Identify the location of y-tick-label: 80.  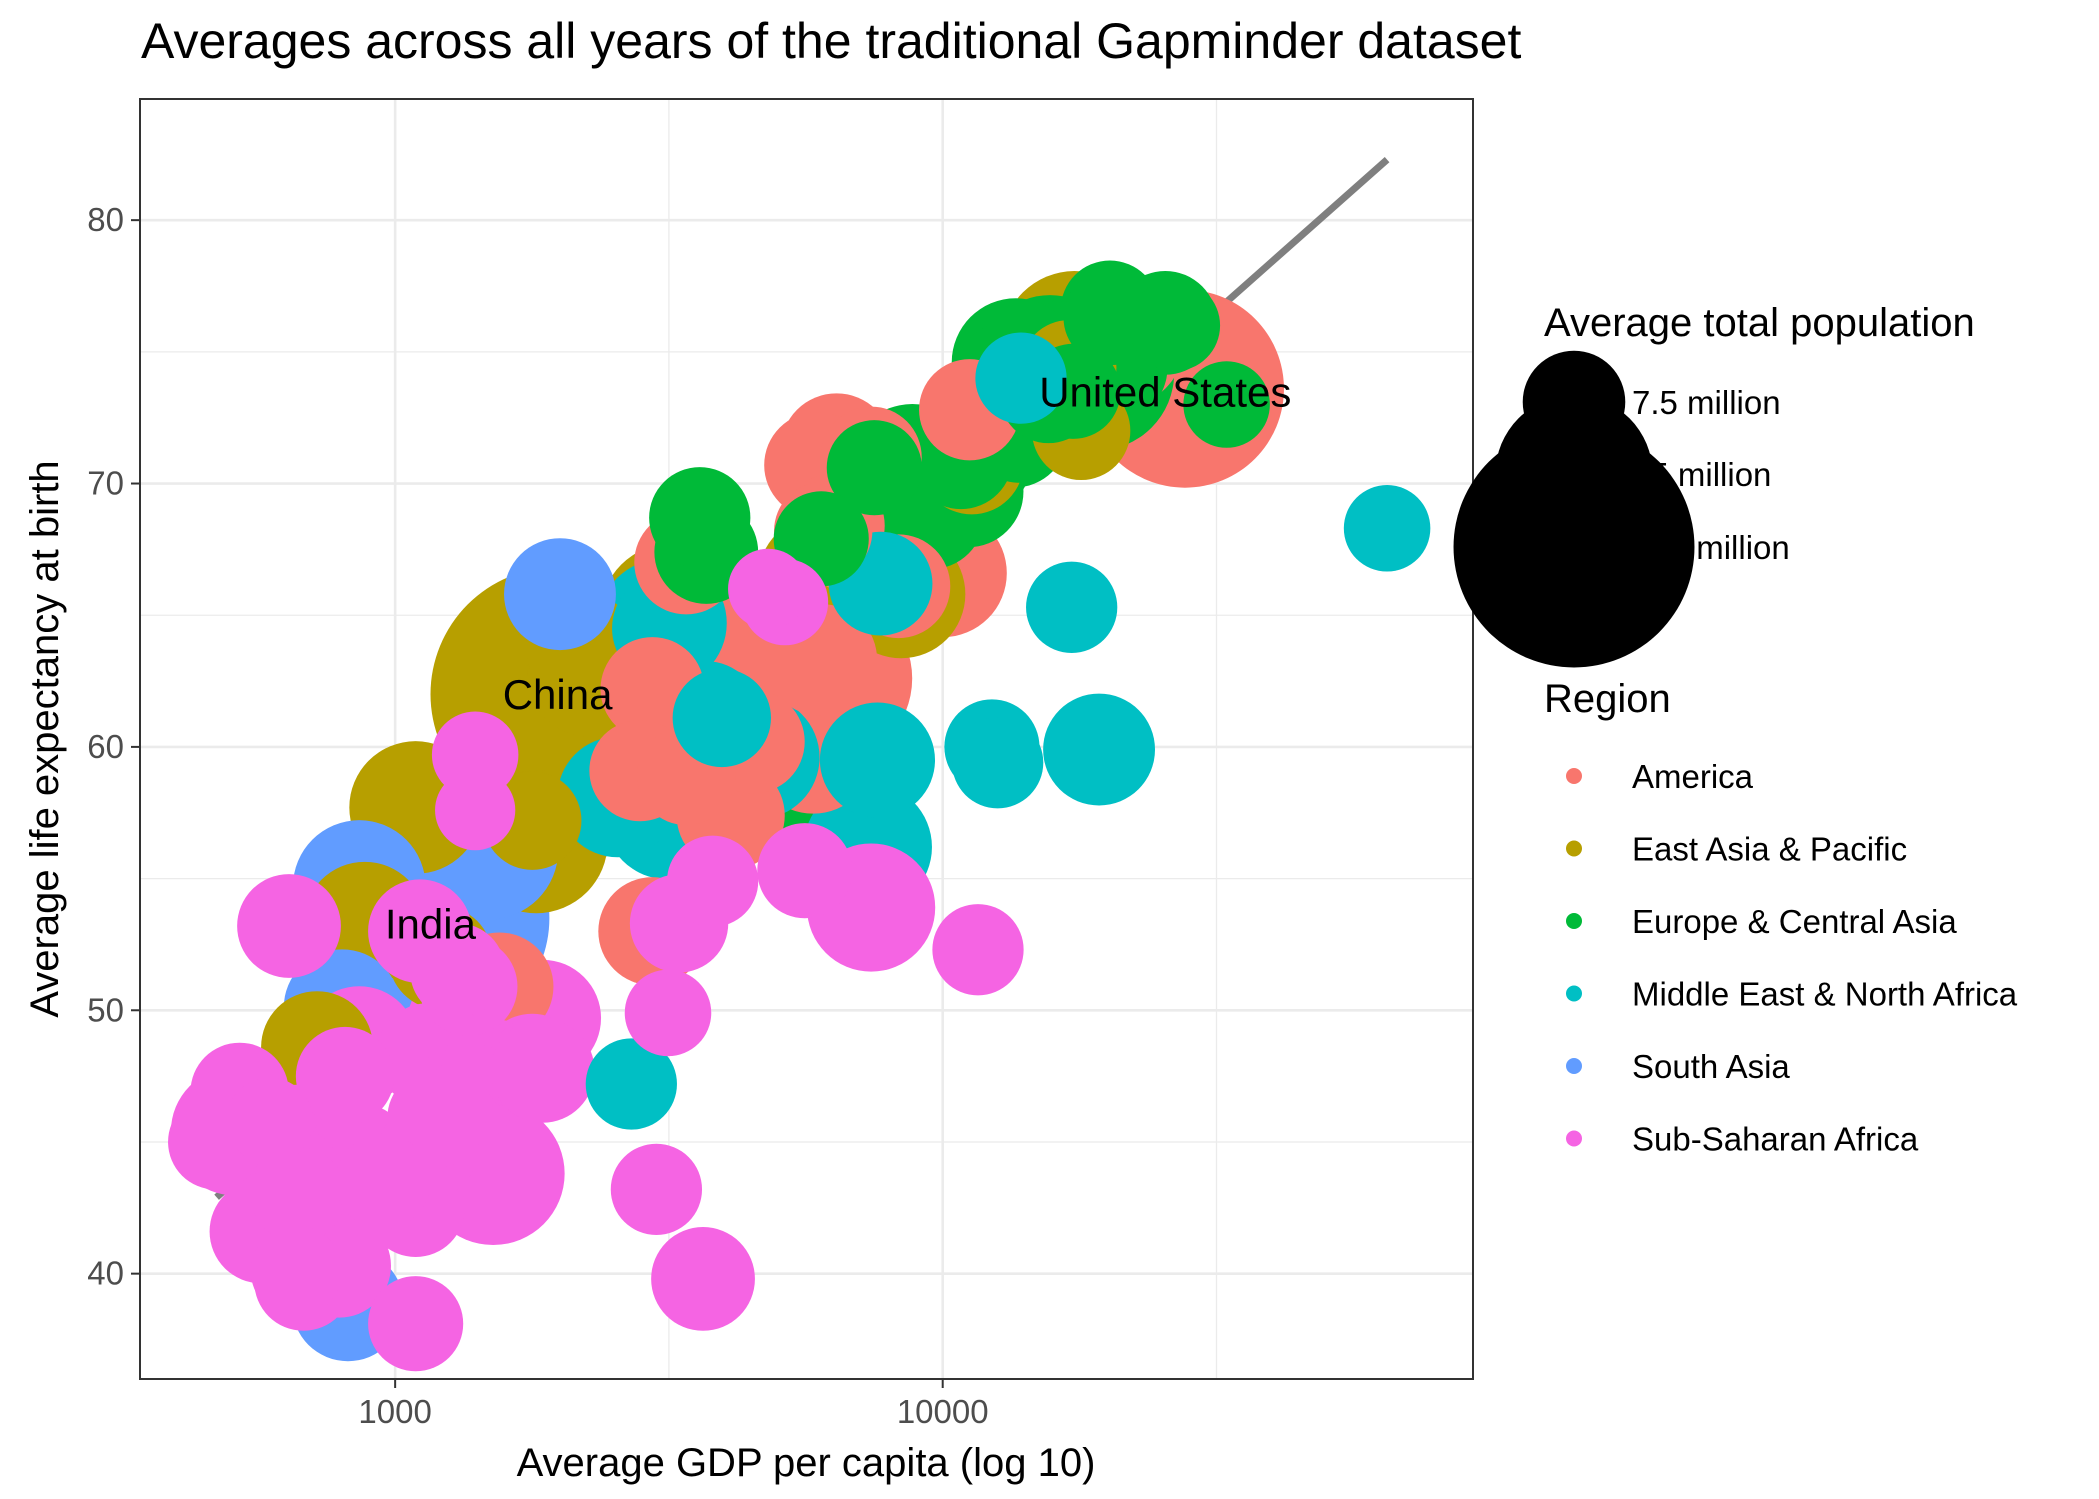
(105, 219).